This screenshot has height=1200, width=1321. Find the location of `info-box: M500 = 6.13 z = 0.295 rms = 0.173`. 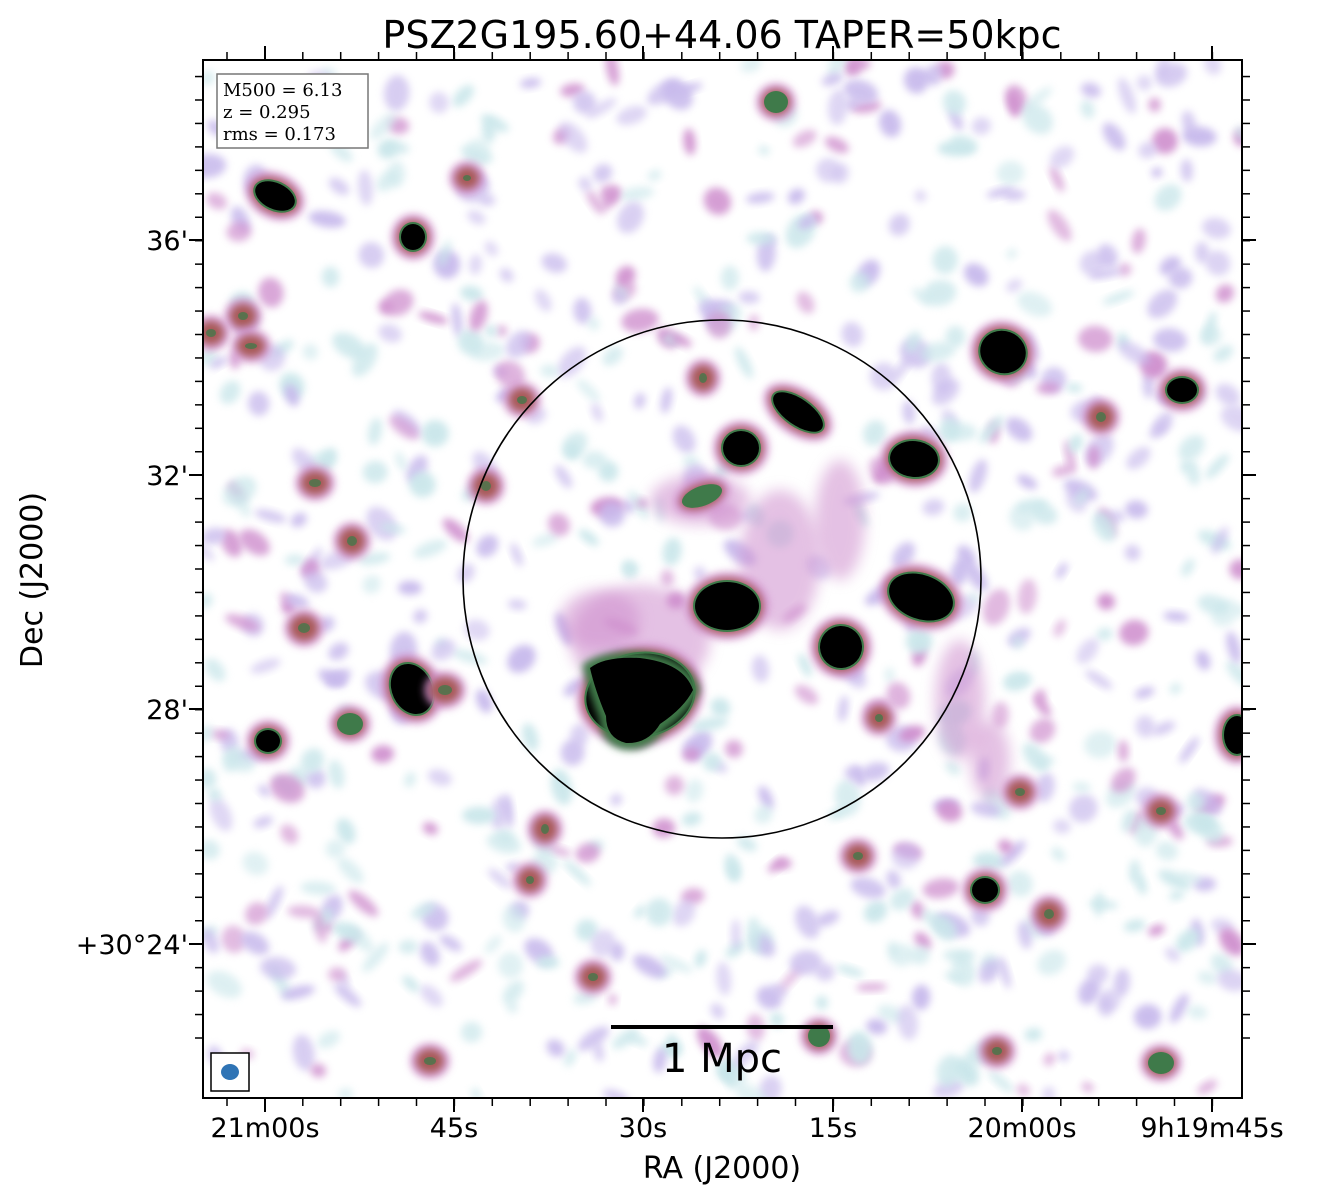

info-box: M500 = 6.13 z = 0.295 rms = 0.173 is located at coordinates (292, 111).